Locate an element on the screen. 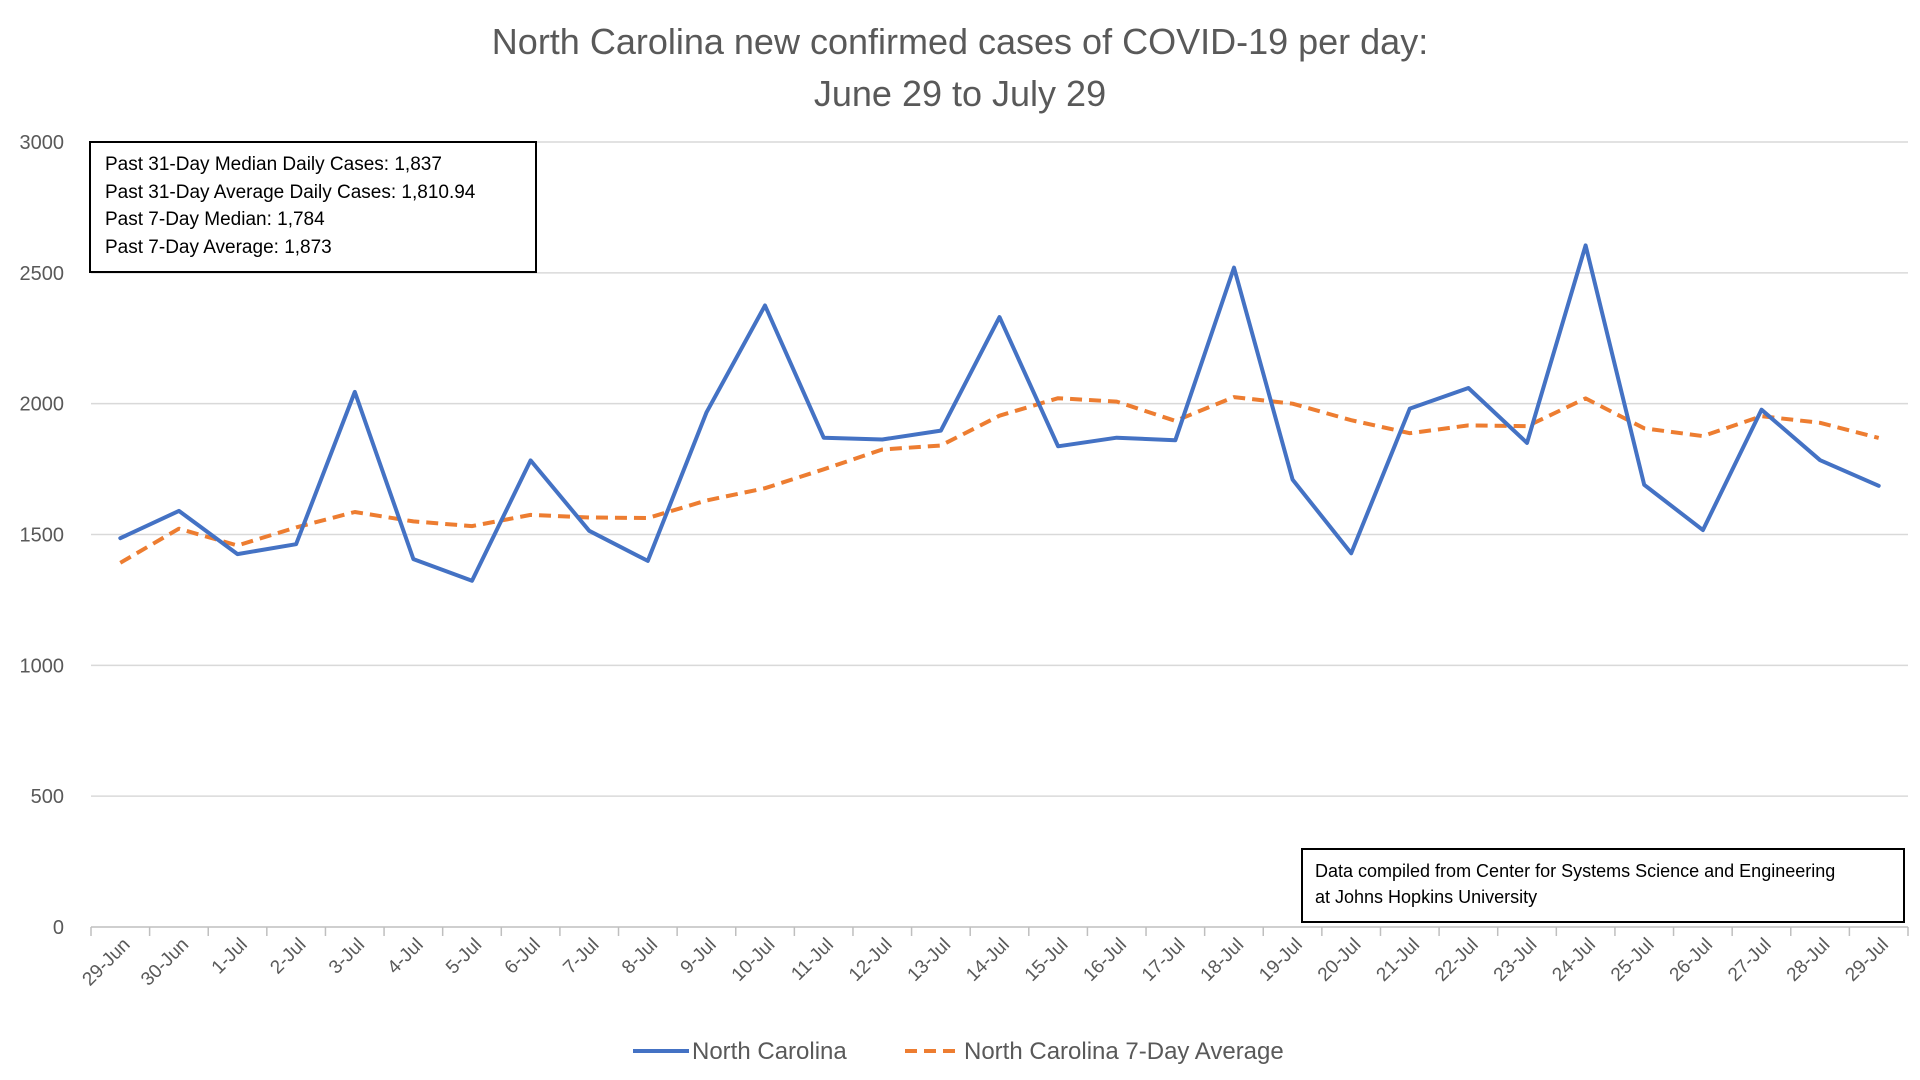  x-tick-label-3-Jul: 3-Jul is located at coordinates (347, 956).